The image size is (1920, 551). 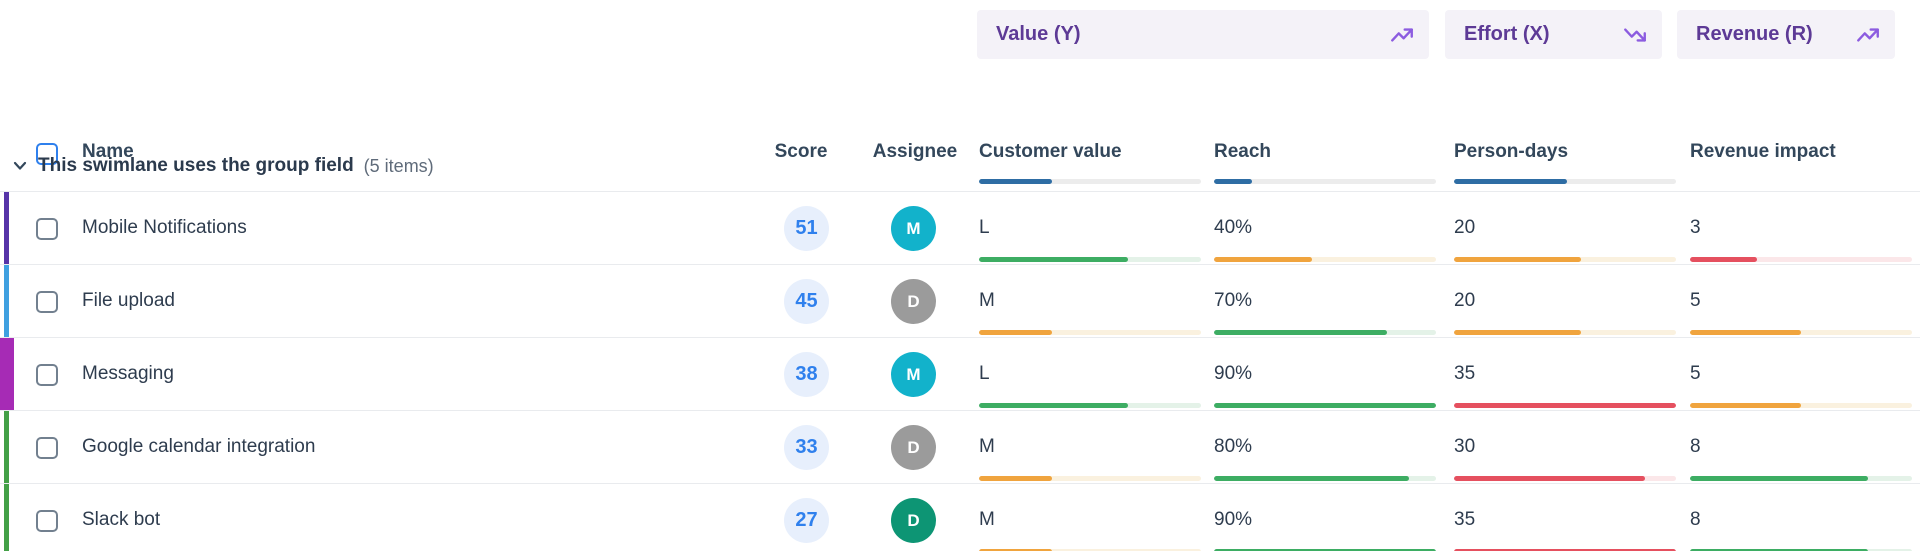 What do you see at coordinates (806, 301) in the screenshot?
I see `score-badge: 45` at bounding box center [806, 301].